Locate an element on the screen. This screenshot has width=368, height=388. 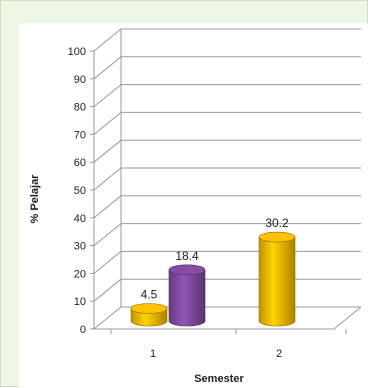
y-tick-labels: 0 10 20 30 40 50 60 70 80 90 100 is located at coordinates (77, 191).